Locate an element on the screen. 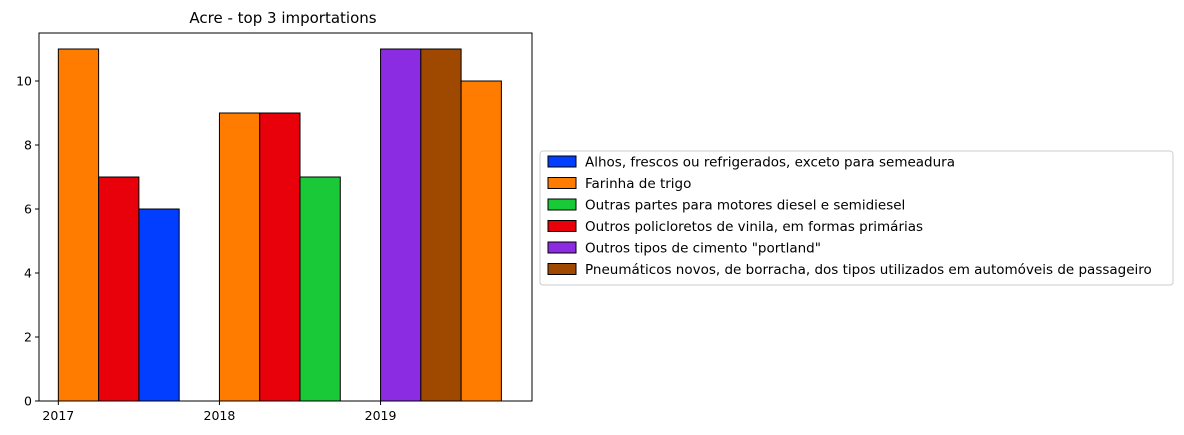 Image resolution: width=1184 pixels, height=435 pixels. y-tick-label: 0 is located at coordinates (28, 401).